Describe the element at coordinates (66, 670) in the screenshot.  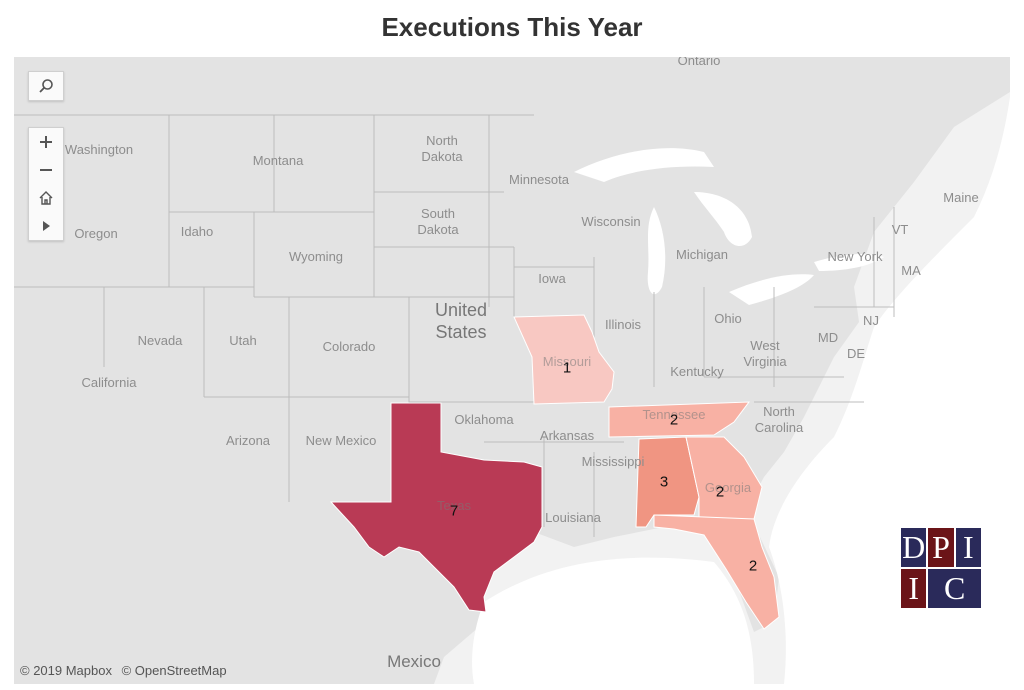
I see `mapbox-attribution: © 2019 Mapbox` at that location.